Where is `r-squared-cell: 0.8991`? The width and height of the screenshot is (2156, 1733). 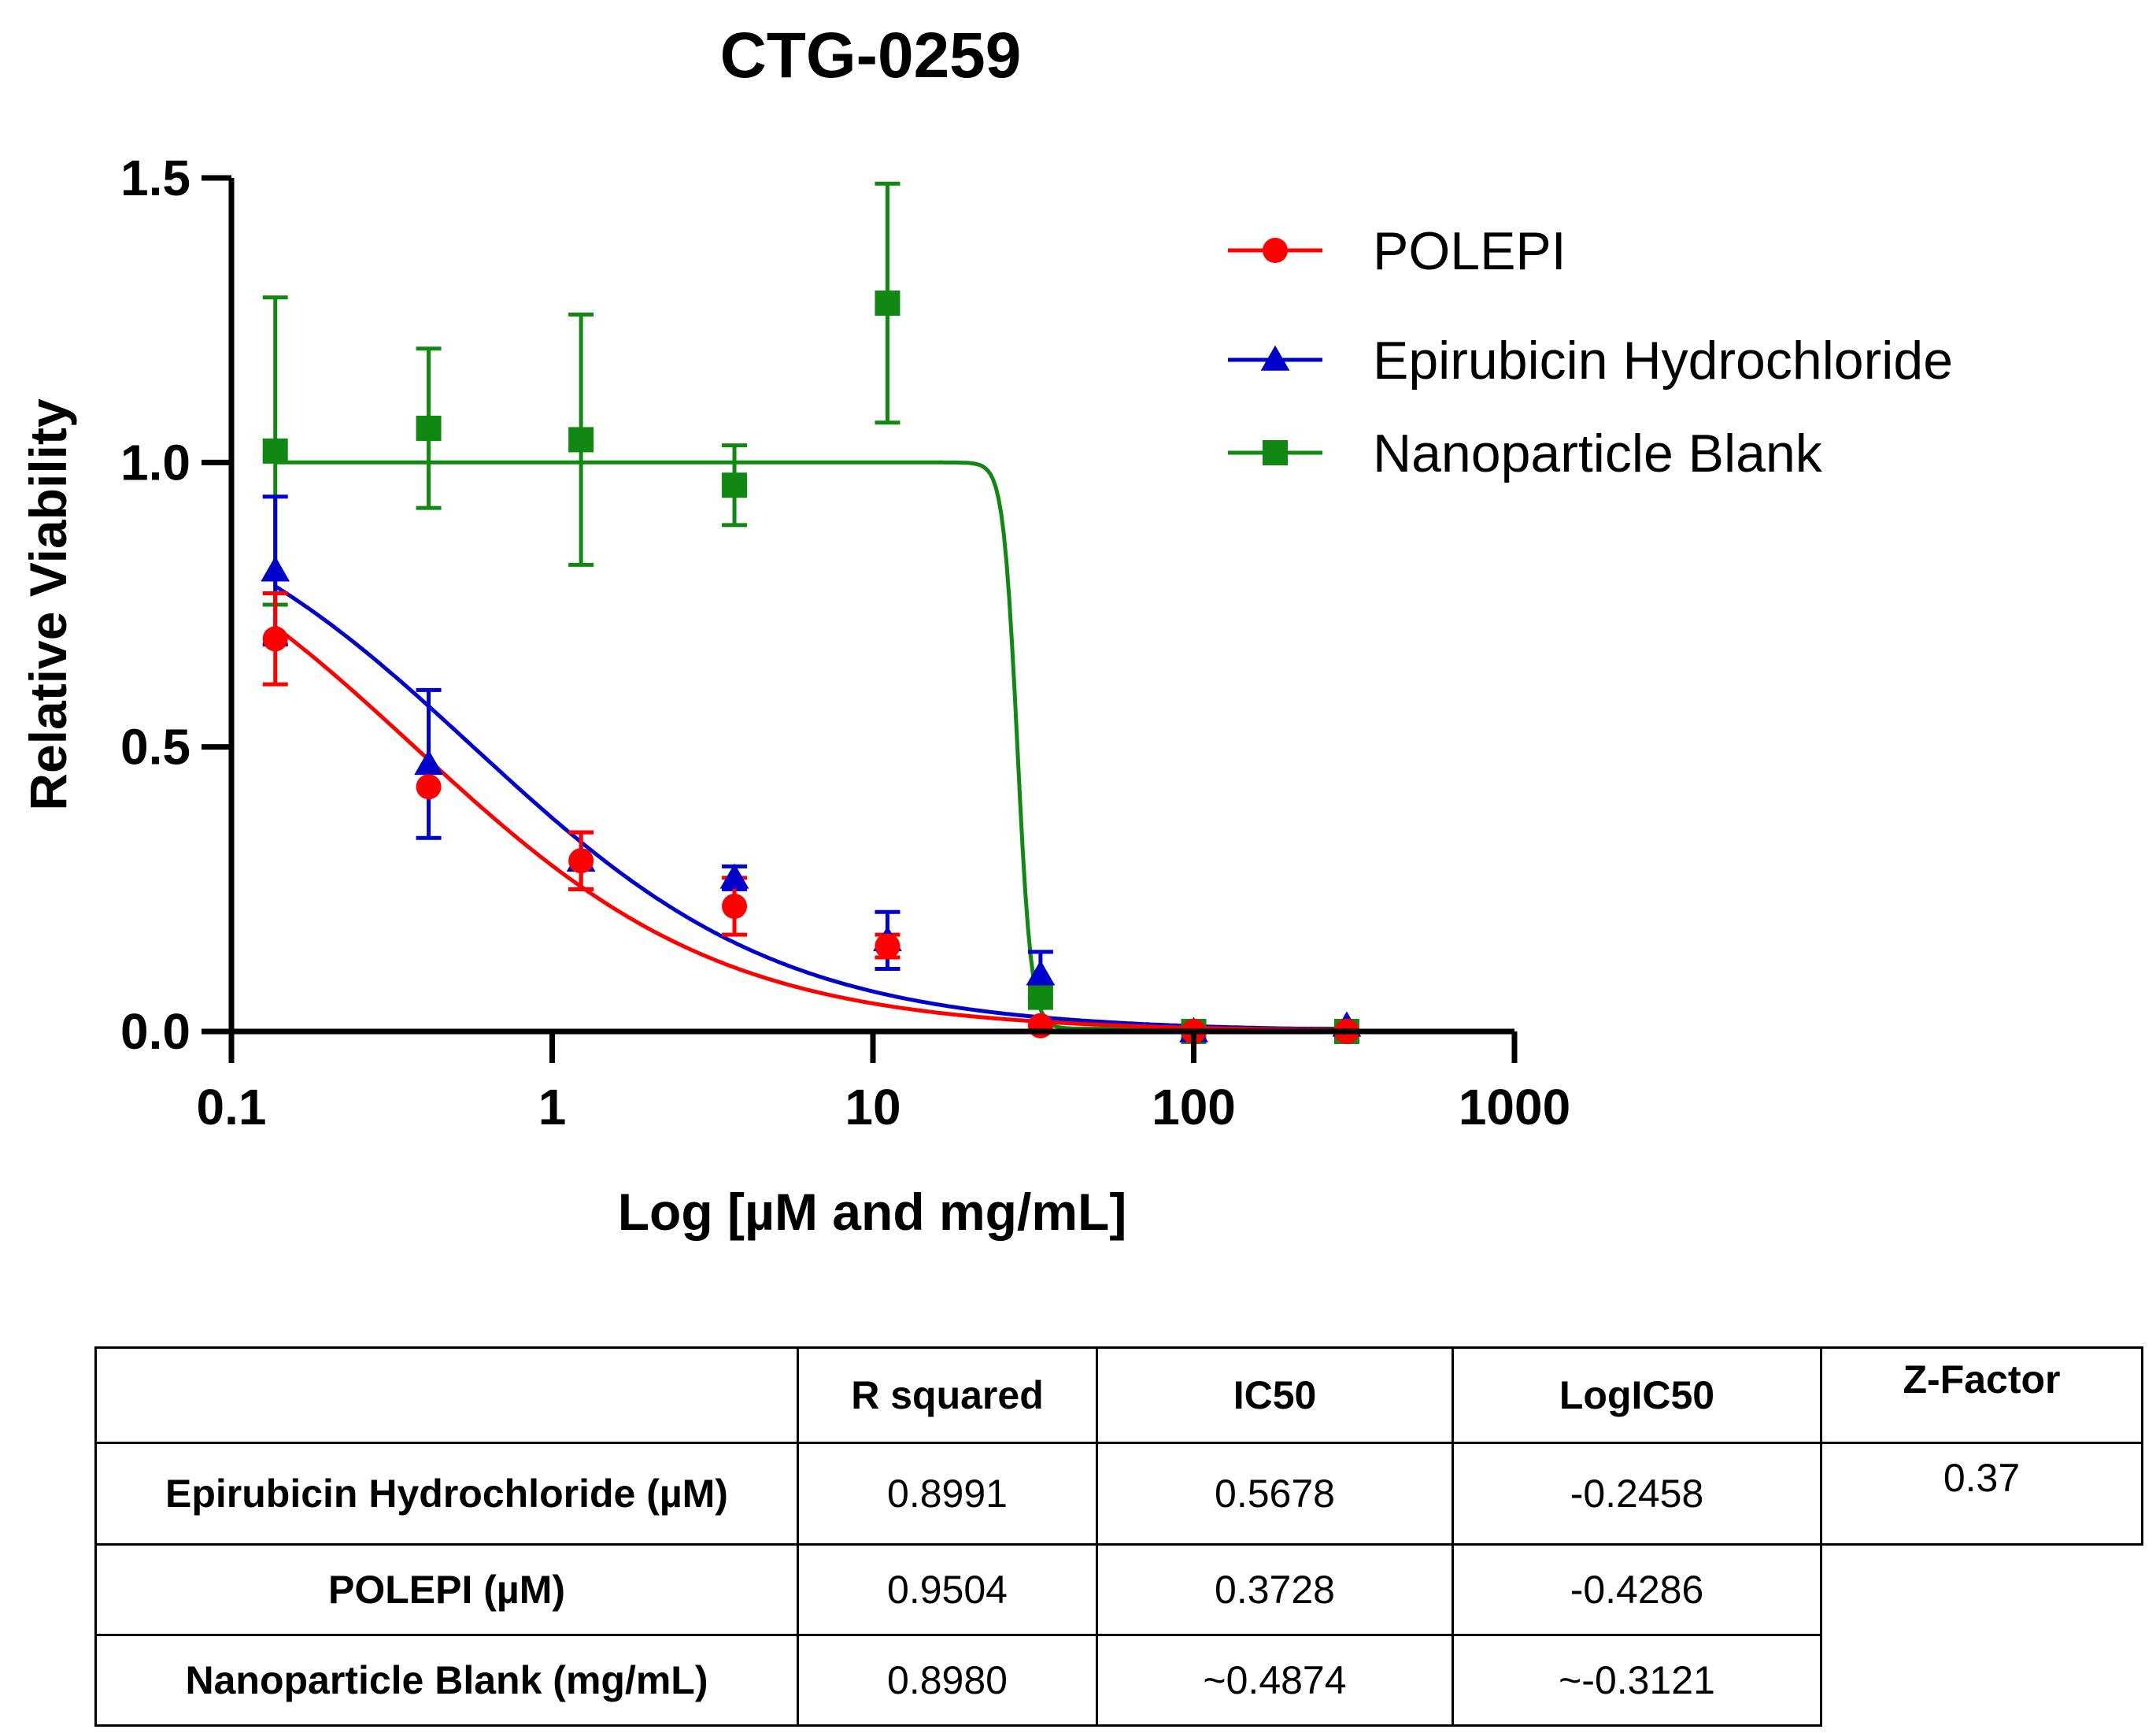 r-squared-cell: 0.8991 is located at coordinates (947, 1494).